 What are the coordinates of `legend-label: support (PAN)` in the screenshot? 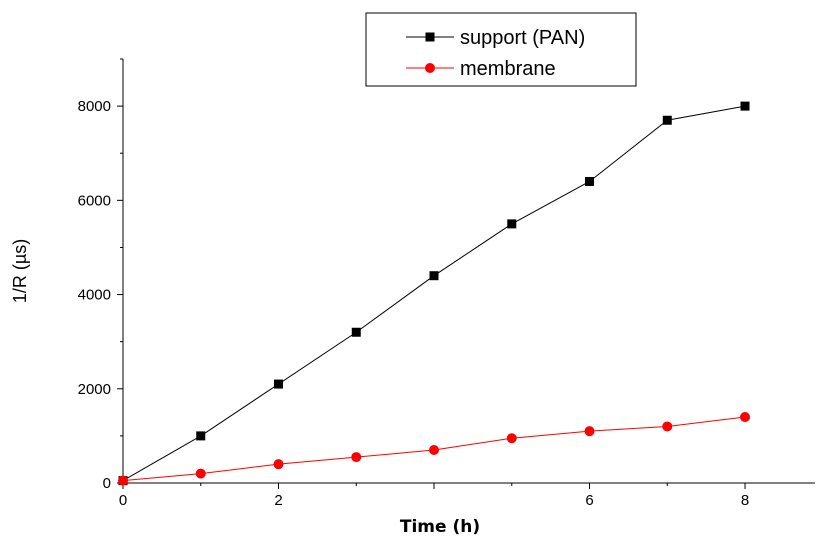 It's located at (522, 38).